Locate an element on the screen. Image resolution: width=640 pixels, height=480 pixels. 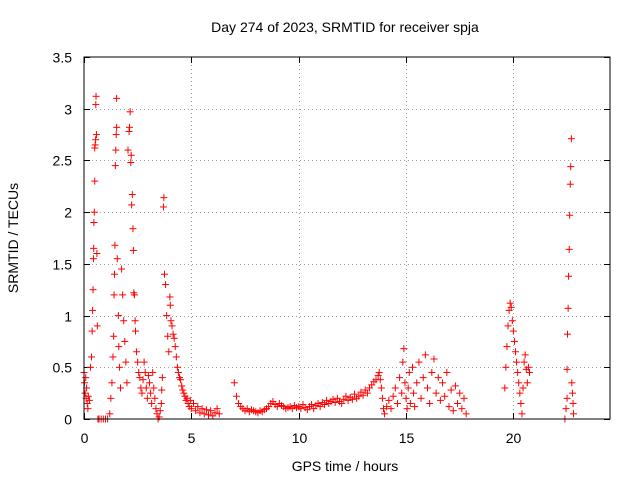
y-axis-label: SRMTID / TECUs is located at coordinates (13, 238).